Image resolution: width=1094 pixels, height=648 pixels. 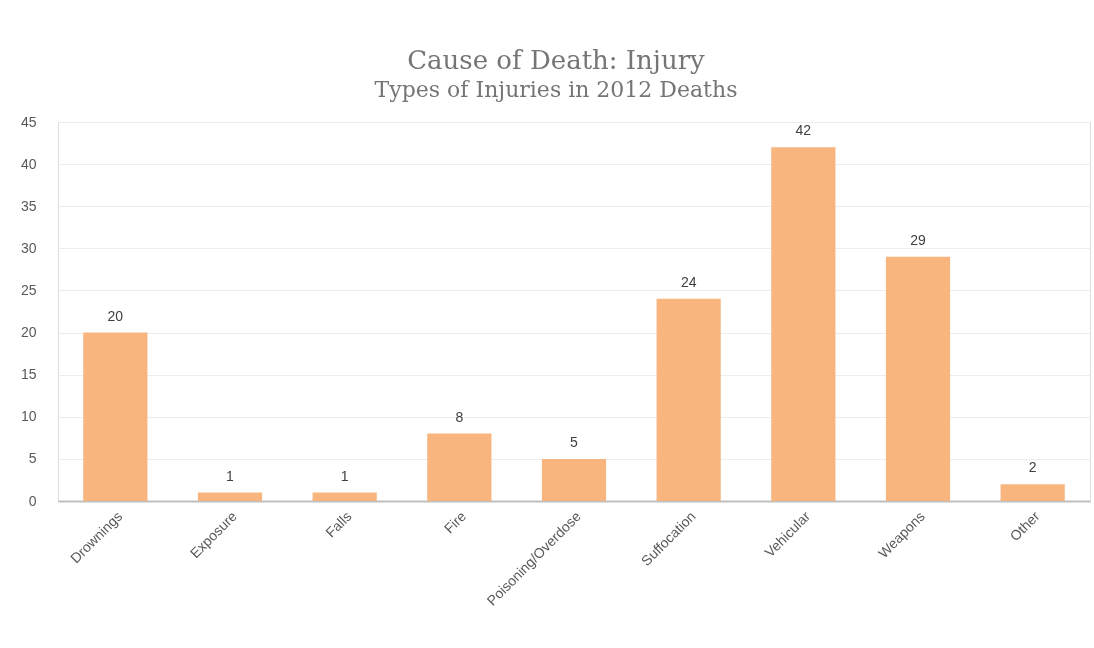 I want to click on y-tick-label: 20, so click(x=28, y=332).